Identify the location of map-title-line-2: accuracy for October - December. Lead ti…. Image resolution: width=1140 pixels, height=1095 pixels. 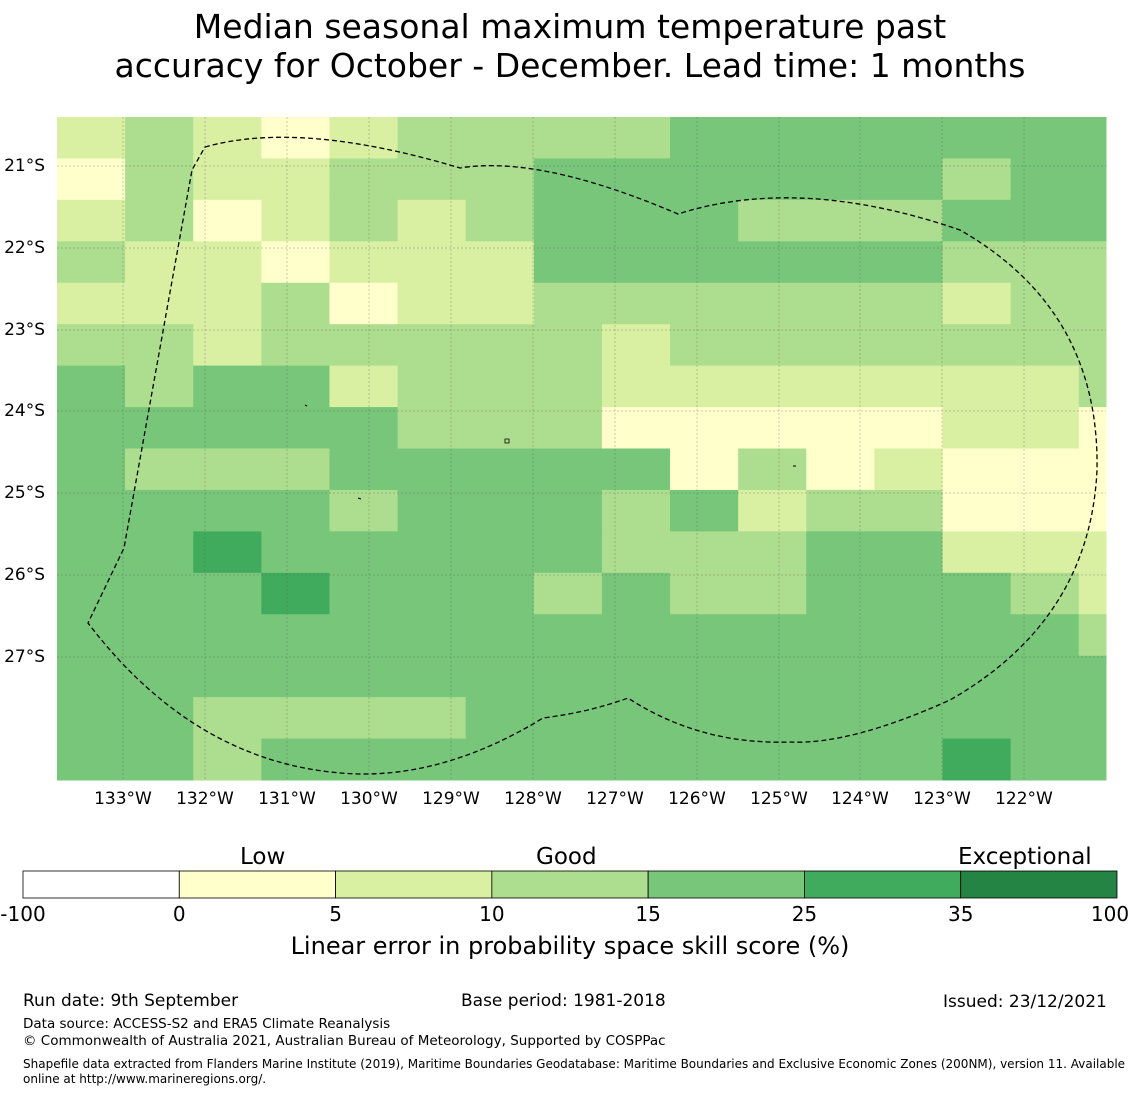
(570, 65).